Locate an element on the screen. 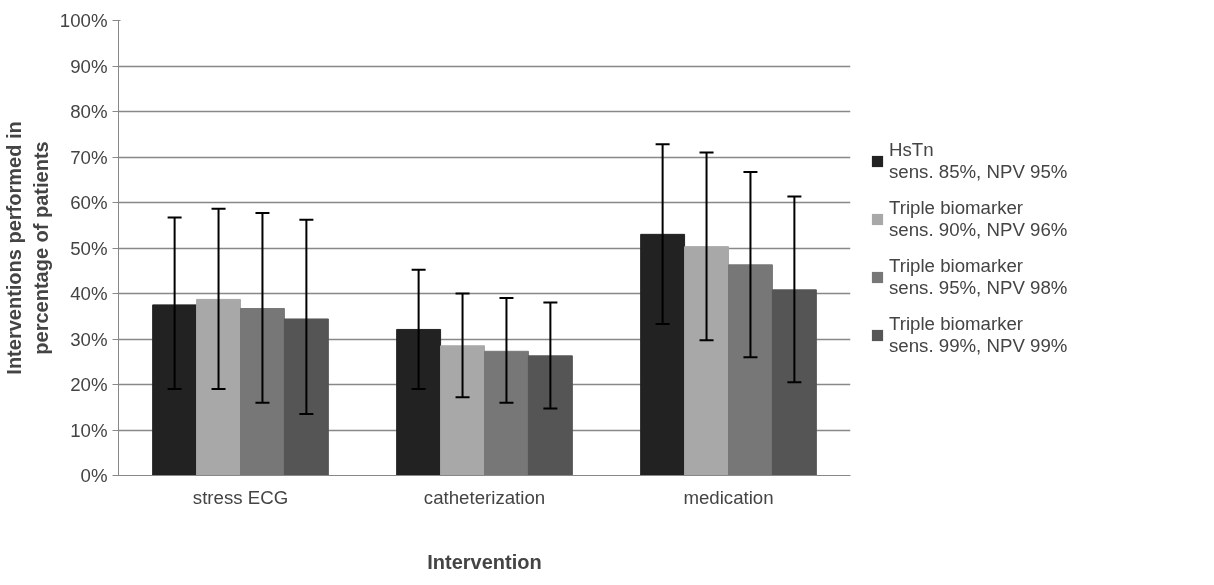  legend-label: HsTn sens. 85%, NPV 95% is located at coordinates (978, 160).